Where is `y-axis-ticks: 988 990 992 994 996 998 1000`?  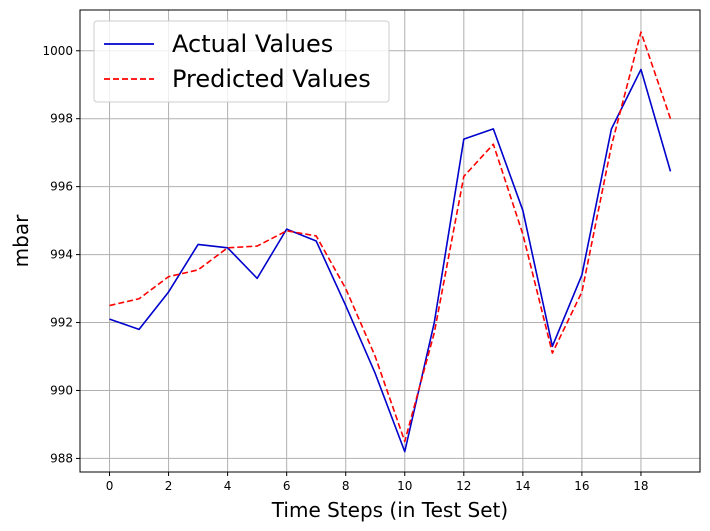 y-axis-ticks: 988 990 992 994 996 998 1000 is located at coordinates (61, 254).